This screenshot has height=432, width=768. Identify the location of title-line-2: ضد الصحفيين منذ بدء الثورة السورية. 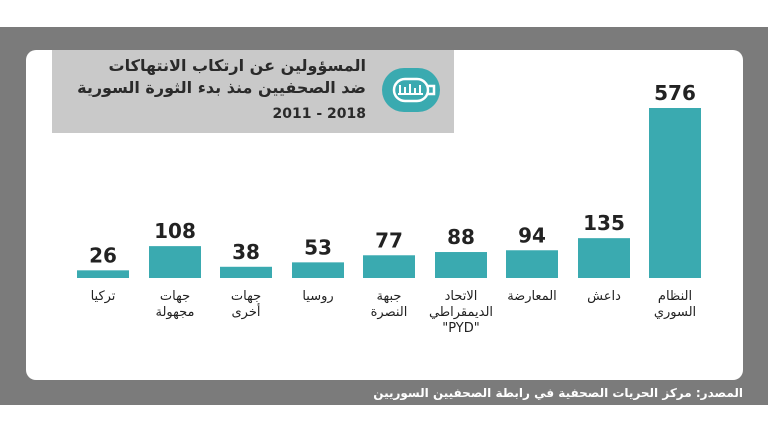
(221, 87).